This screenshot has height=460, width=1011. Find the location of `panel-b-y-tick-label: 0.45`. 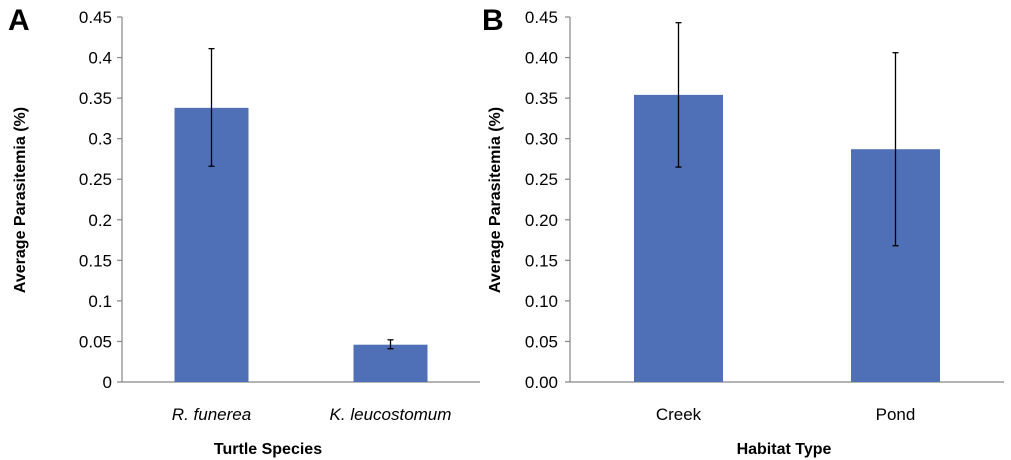

panel-b-y-tick-label: 0.45 is located at coordinates (541, 17).